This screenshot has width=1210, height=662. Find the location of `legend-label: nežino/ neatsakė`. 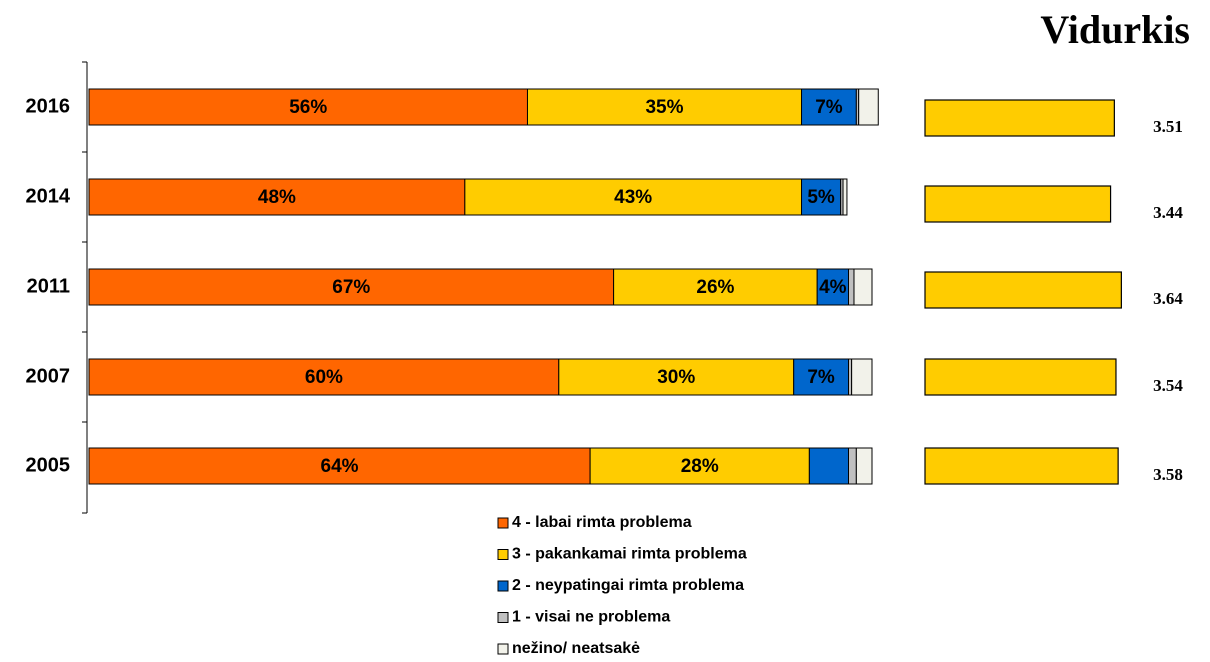

legend-label: nežino/ neatsakė is located at coordinates (576, 648).